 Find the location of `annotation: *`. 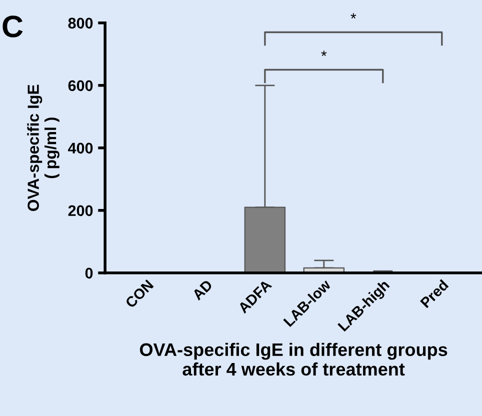

annotation: * is located at coordinates (324, 53).